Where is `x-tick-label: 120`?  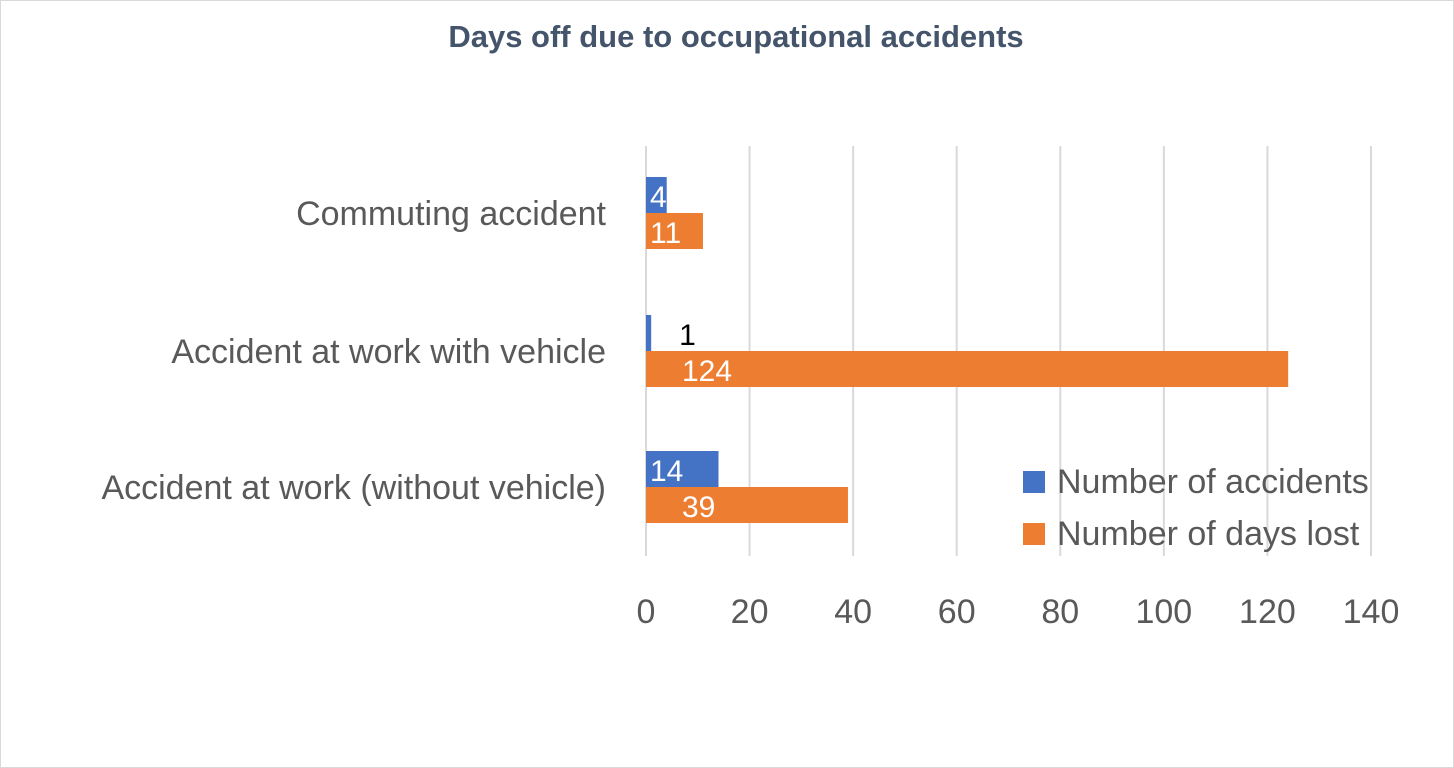 x-tick-label: 120 is located at coordinates (1267, 612).